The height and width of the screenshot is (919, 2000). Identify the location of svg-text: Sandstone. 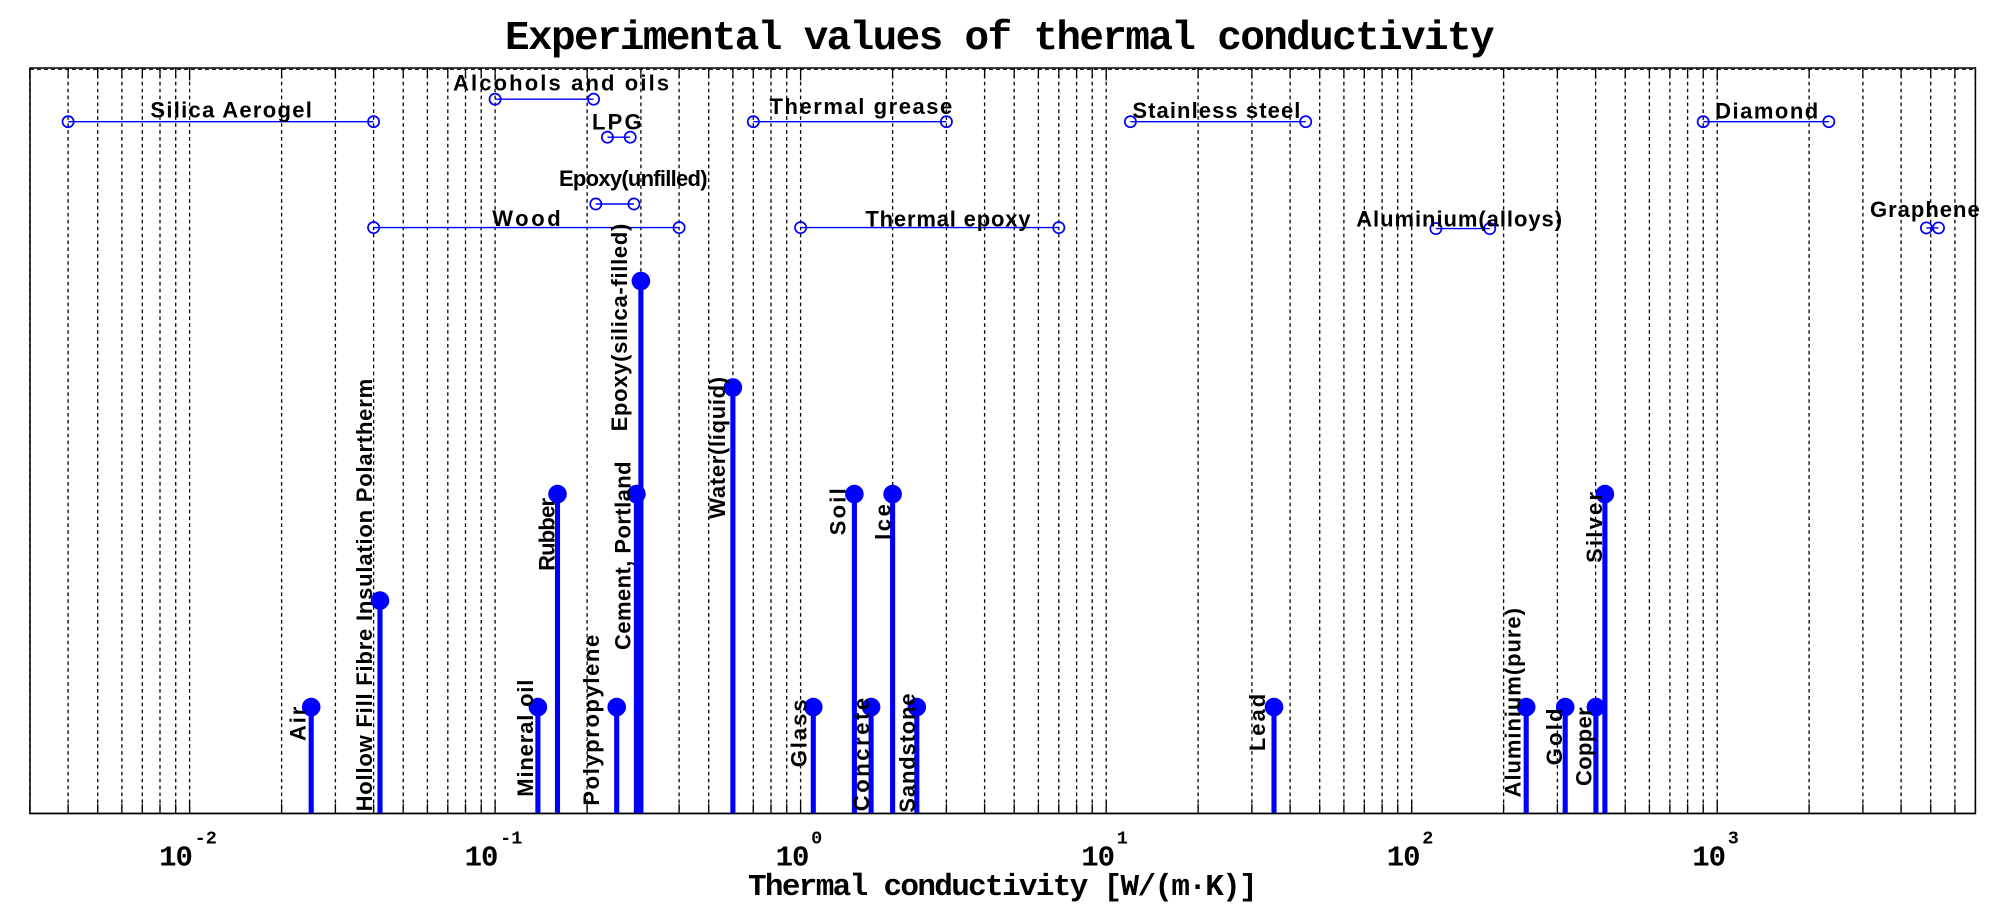
(907, 753).